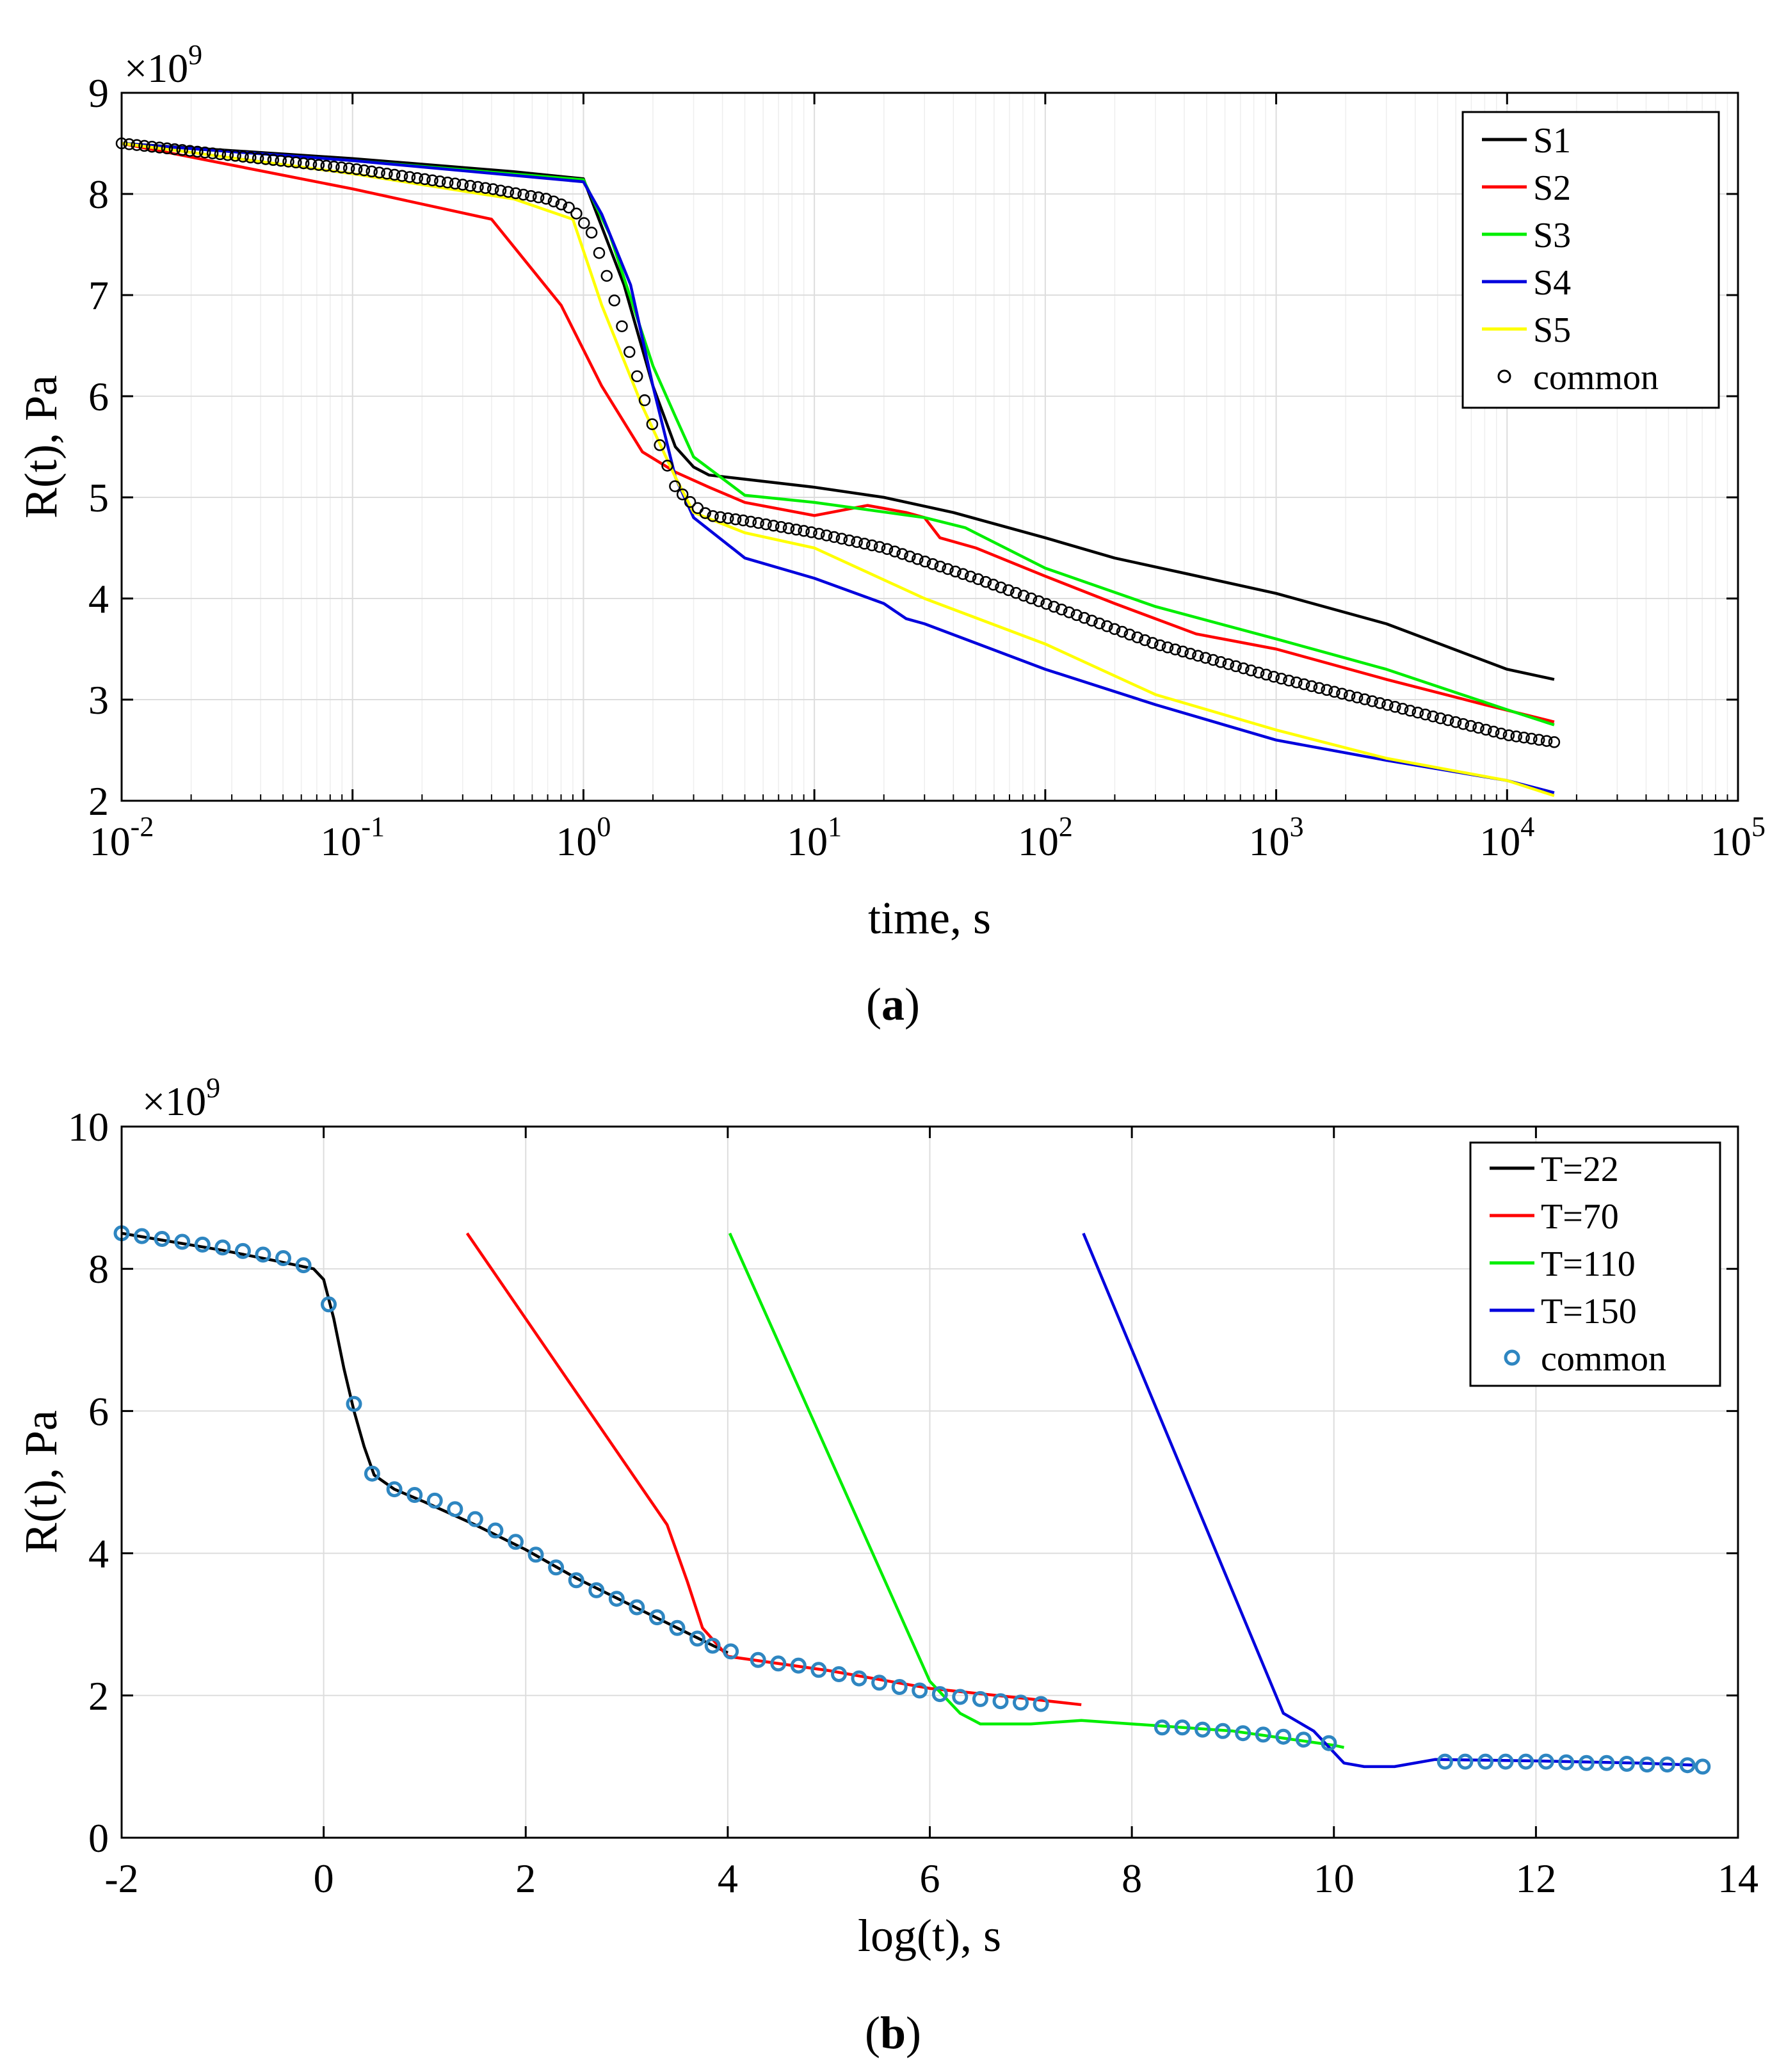 The height and width of the screenshot is (2072, 1786). Describe the element at coordinates (1552, 283) in the screenshot. I see `legend-label-s4: S4` at that location.